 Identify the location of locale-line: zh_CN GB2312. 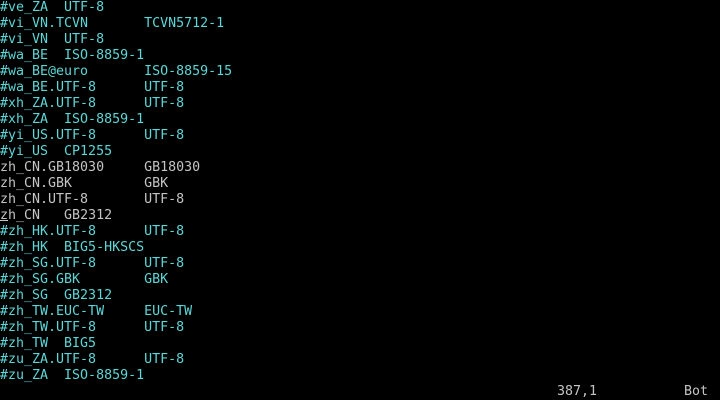
(56, 216).